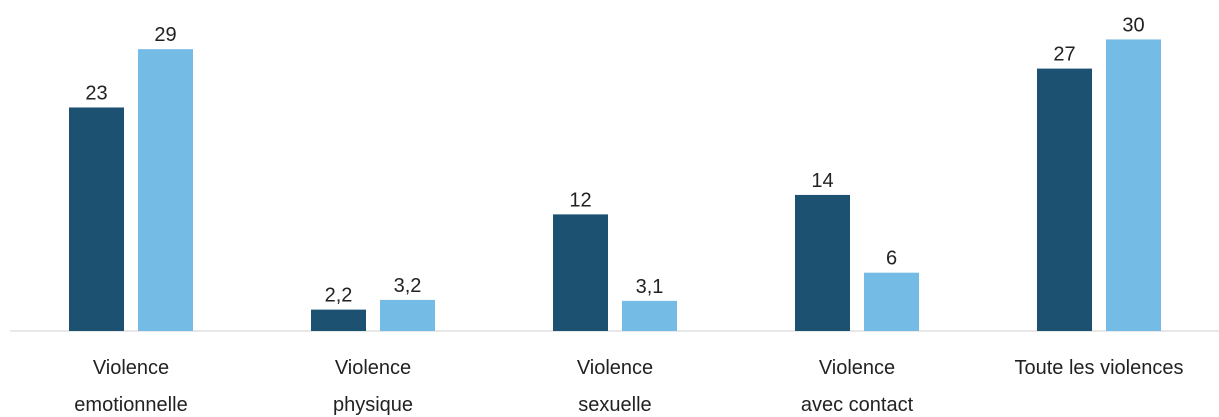 This screenshot has width=1219, height=417. Describe the element at coordinates (131, 386) in the screenshot. I see `x-tick-label: Violence emotionnelle` at that location.